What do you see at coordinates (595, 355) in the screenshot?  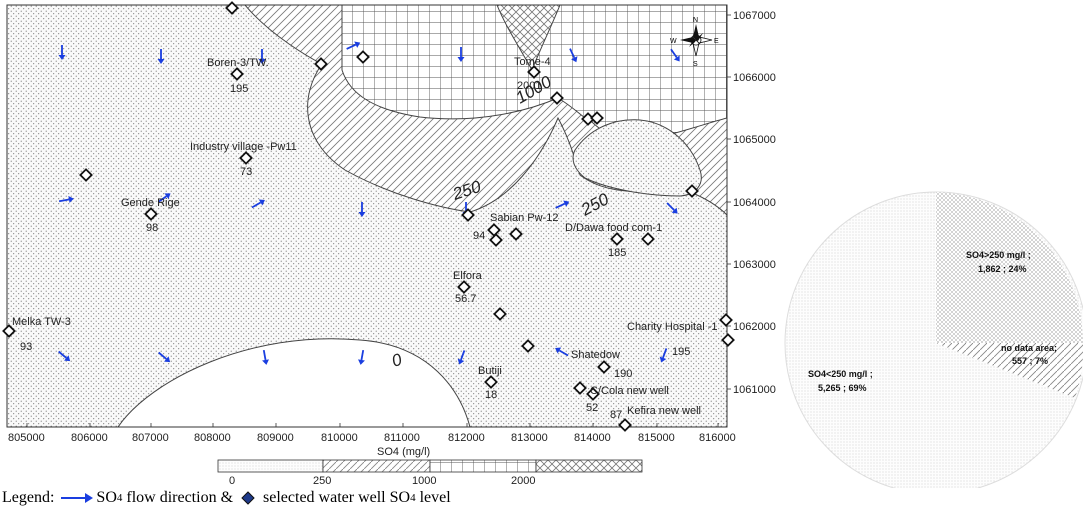 I see `well-name: Shatedow` at bounding box center [595, 355].